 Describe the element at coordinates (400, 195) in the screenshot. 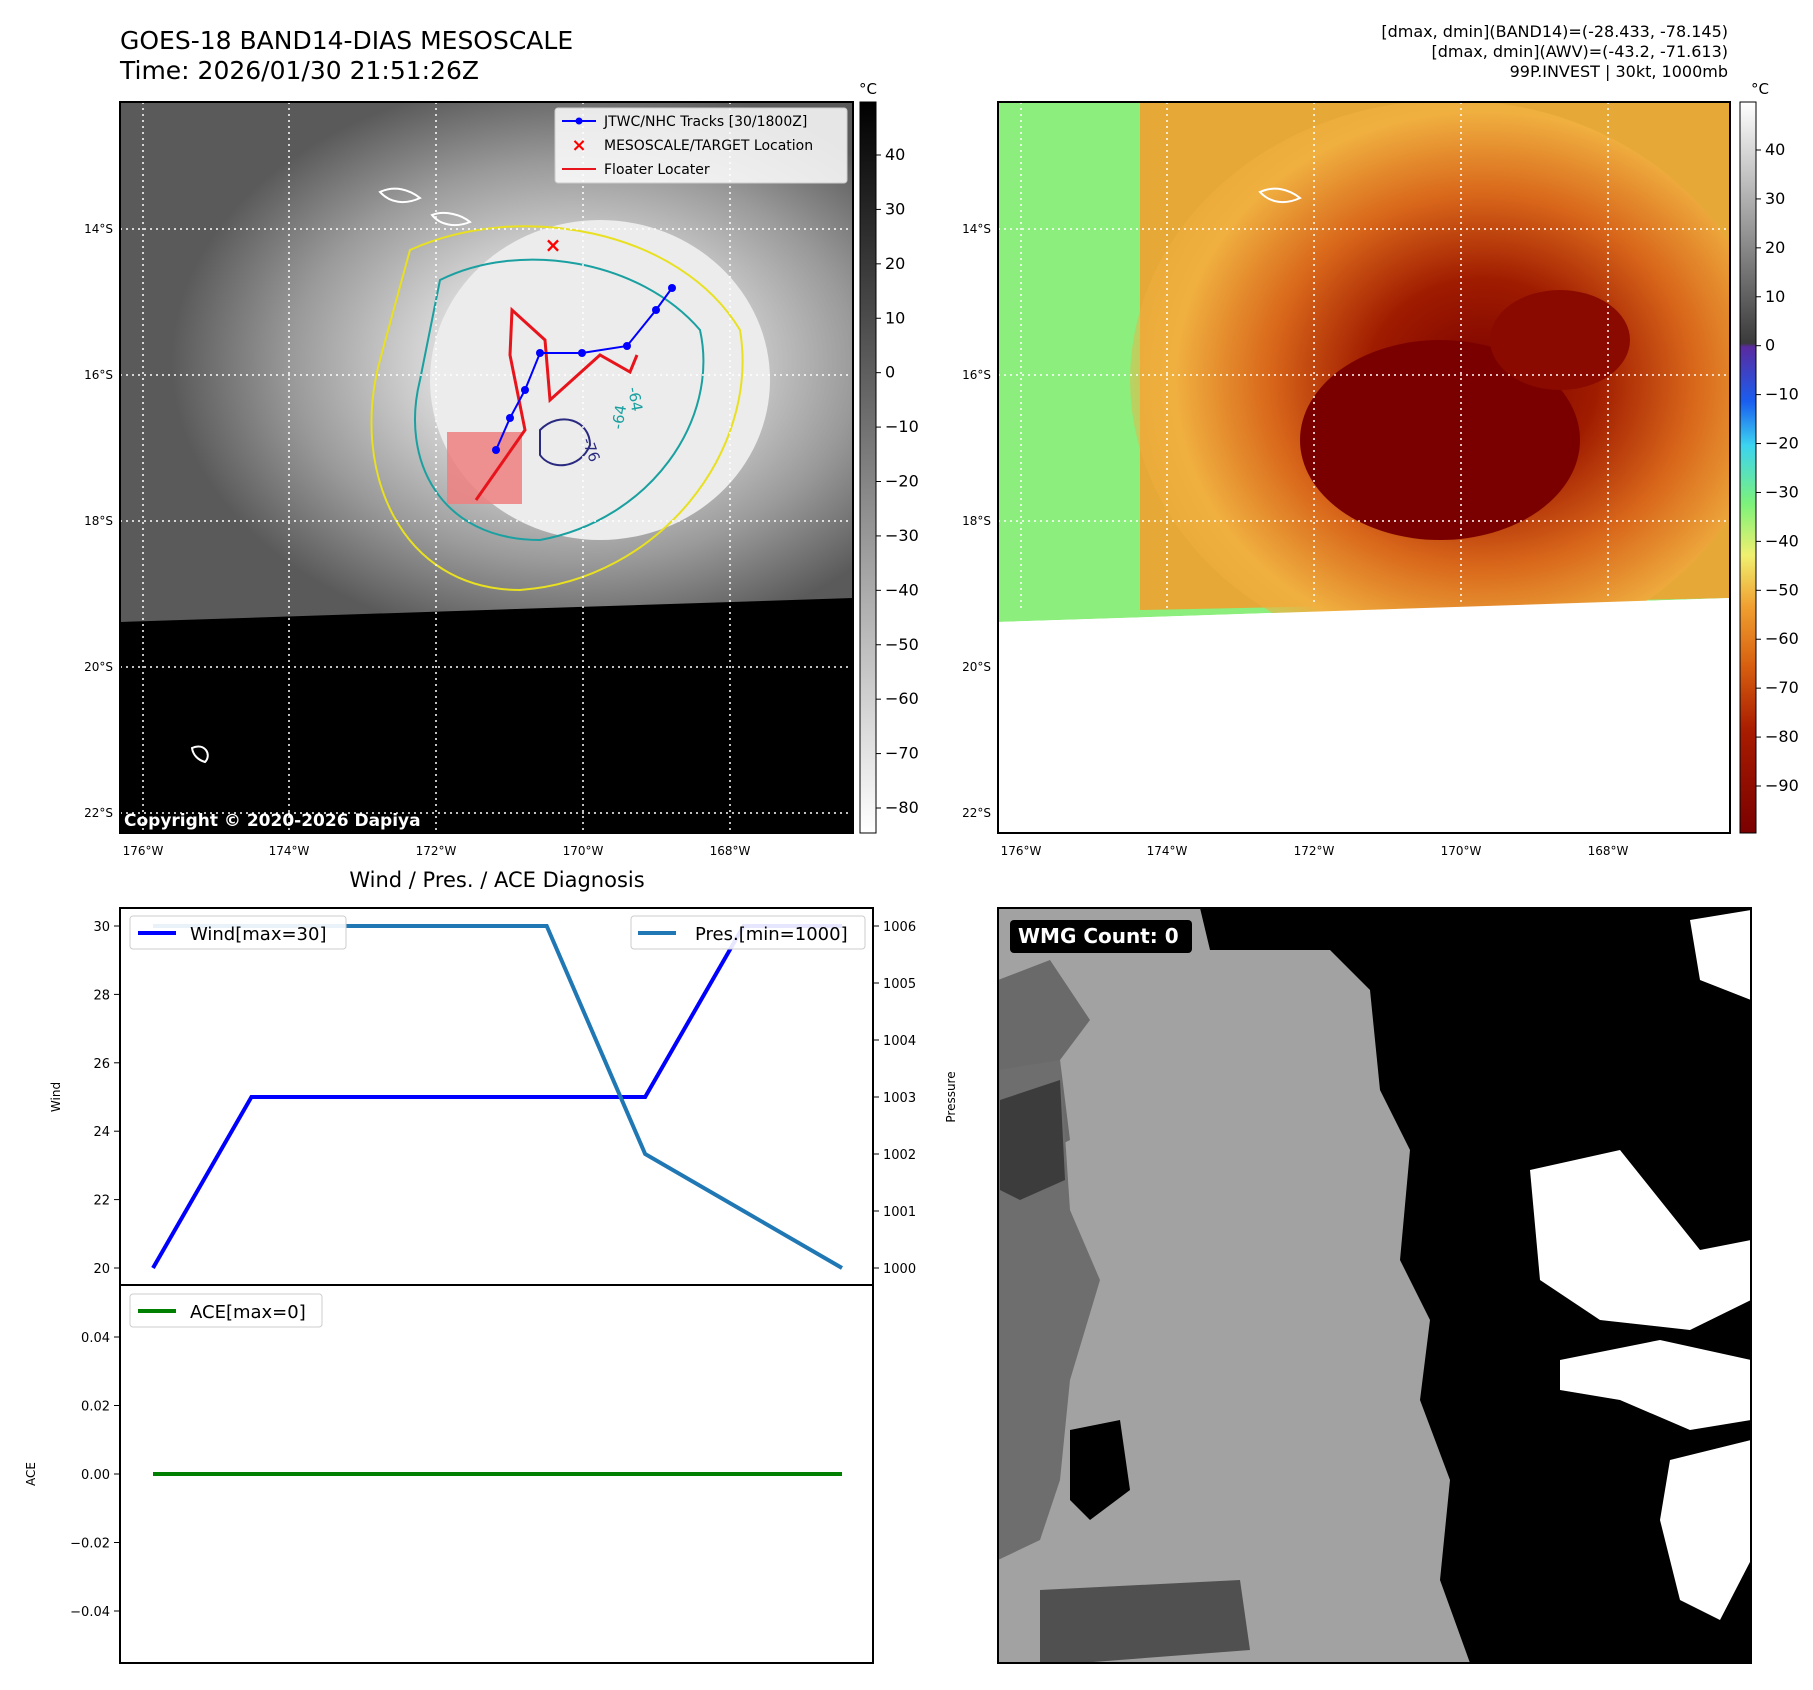

I see `ir-coastline-samoa` at that location.